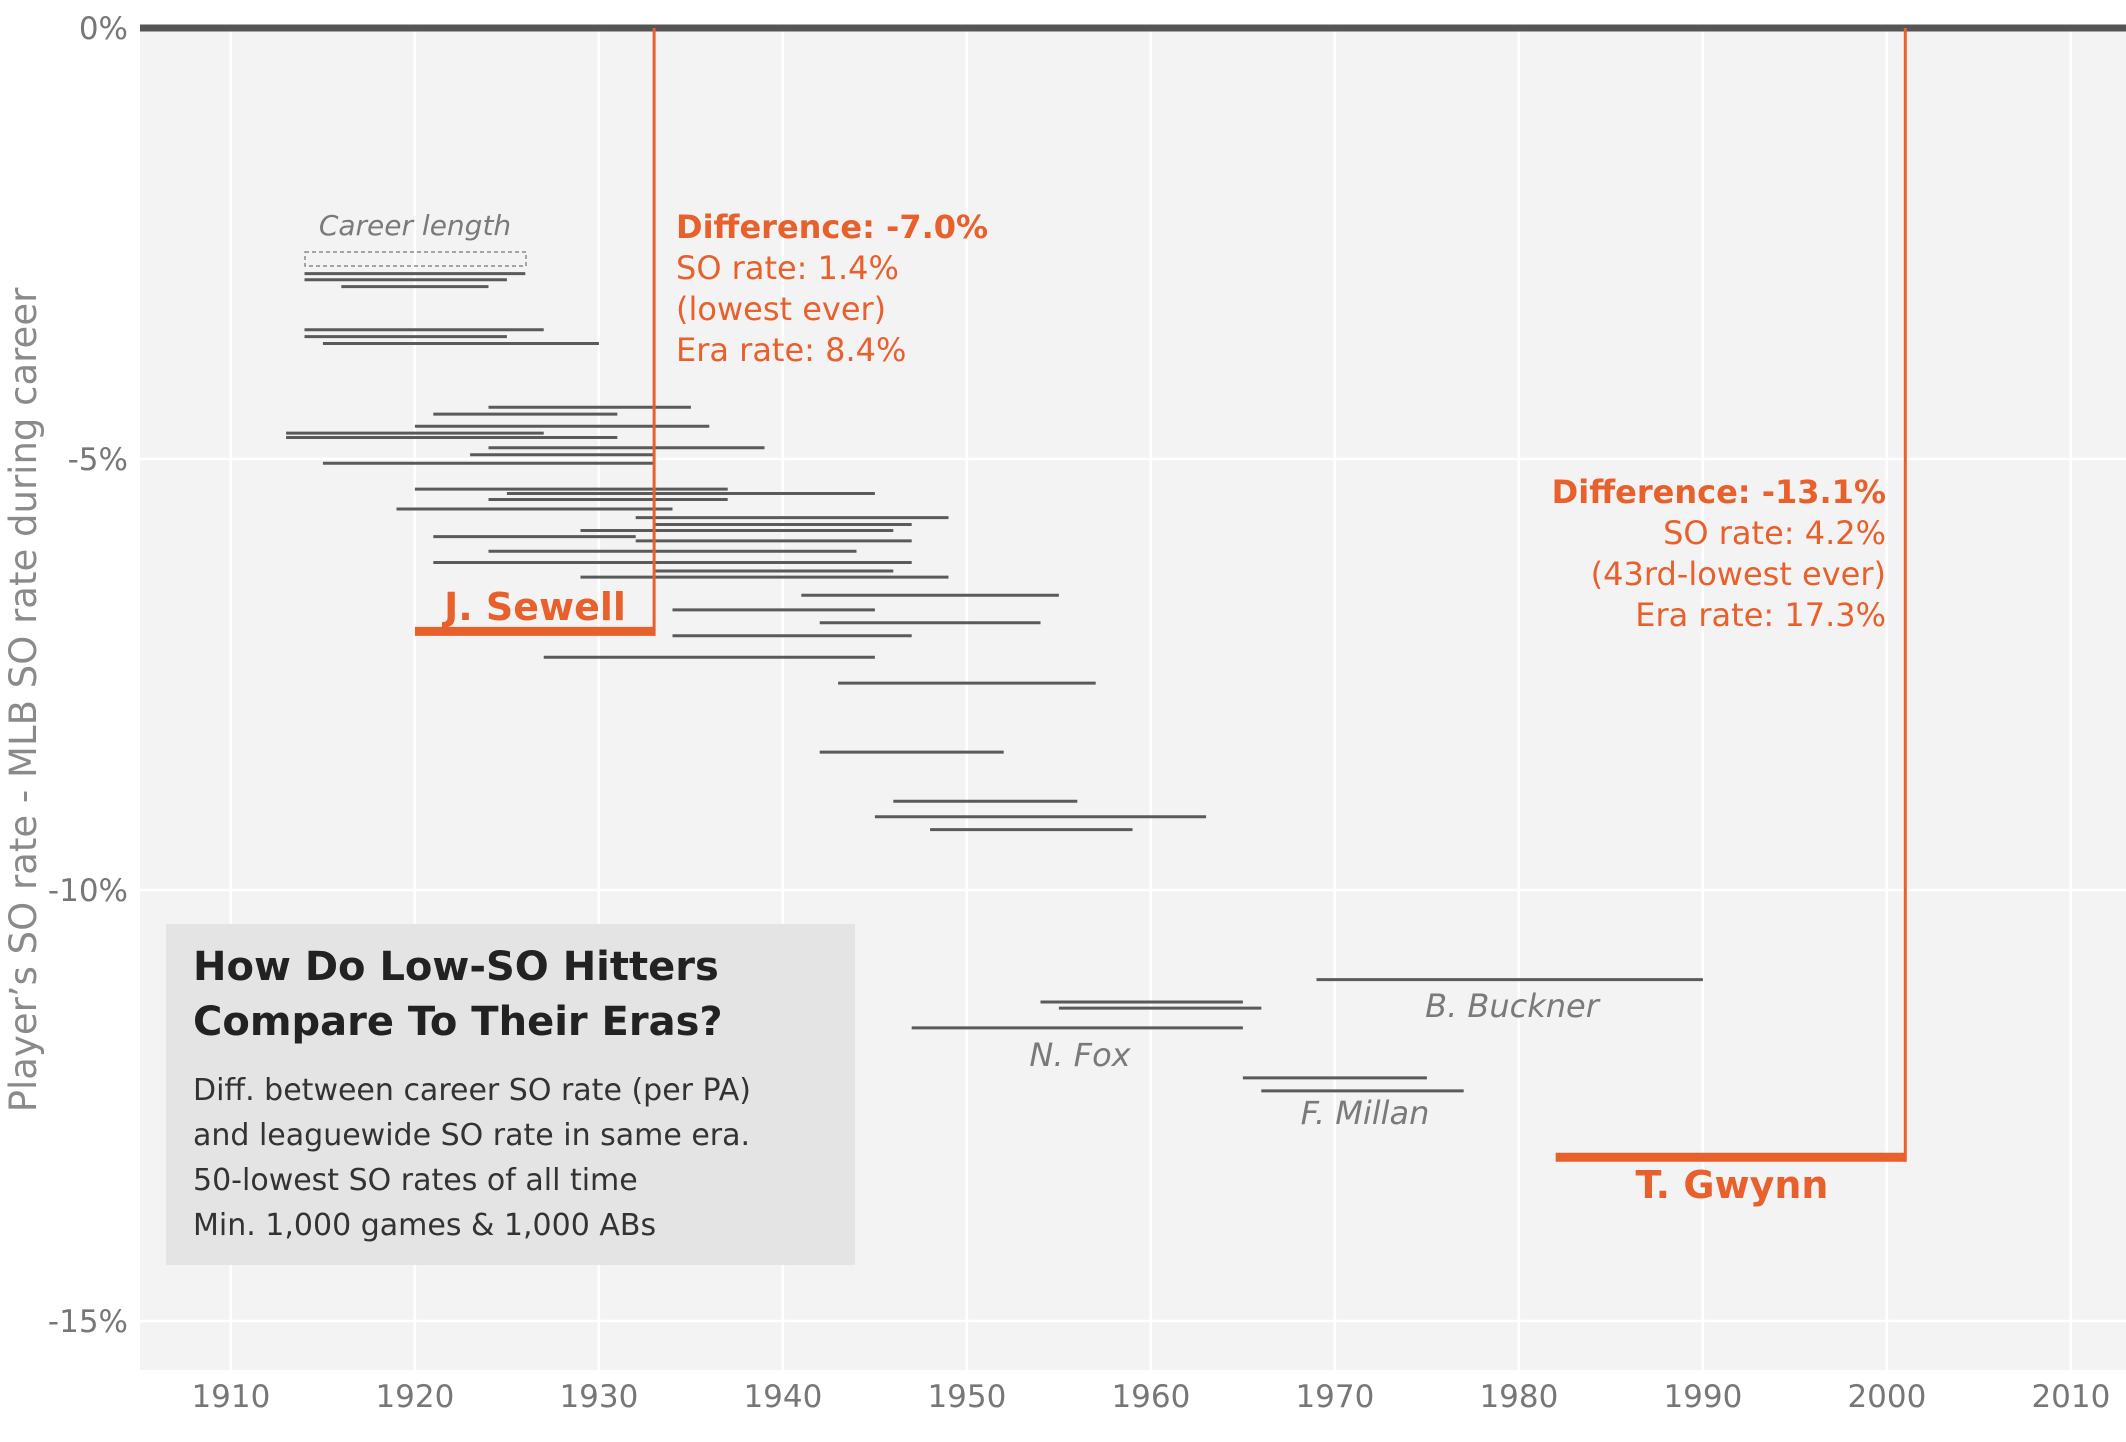 The image size is (2126, 1442). I want to click on x-tick-label: 2010, so click(2070, 1397).